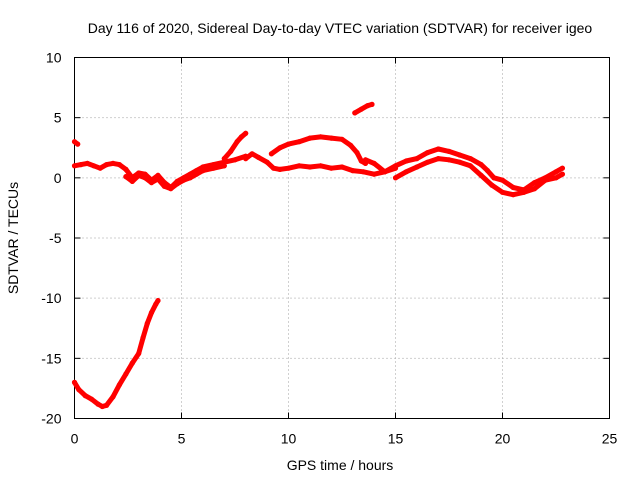 The width and height of the screenshot is (640, 480). Describe the element at coordinates (318, 150) in the screenshot. I see `series-arc-high` at that location.